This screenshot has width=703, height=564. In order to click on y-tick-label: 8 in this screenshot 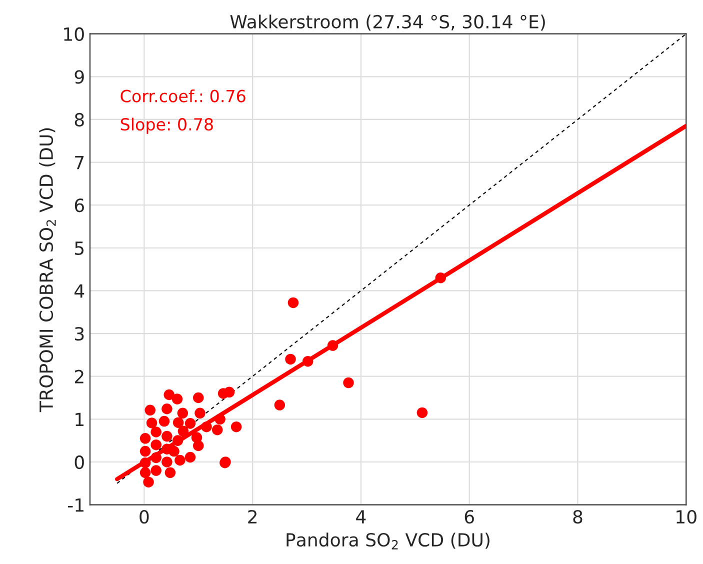, I will do `click(79, 119)`.